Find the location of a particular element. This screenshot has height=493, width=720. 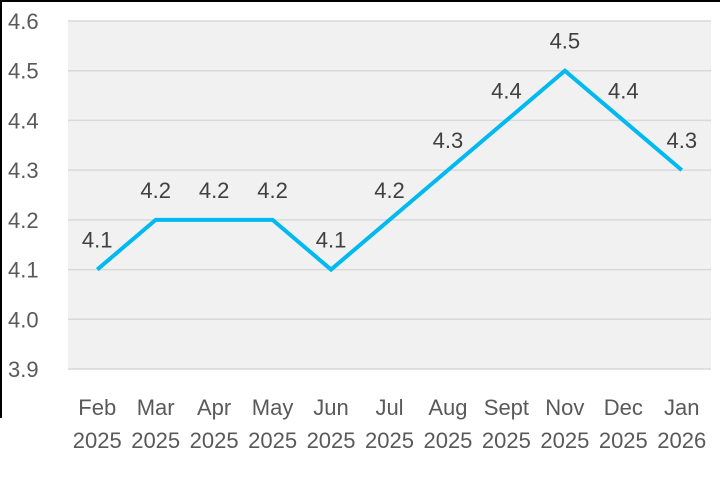

y-axis-tick-label: 4.0 is located at coordinates (23, 319).